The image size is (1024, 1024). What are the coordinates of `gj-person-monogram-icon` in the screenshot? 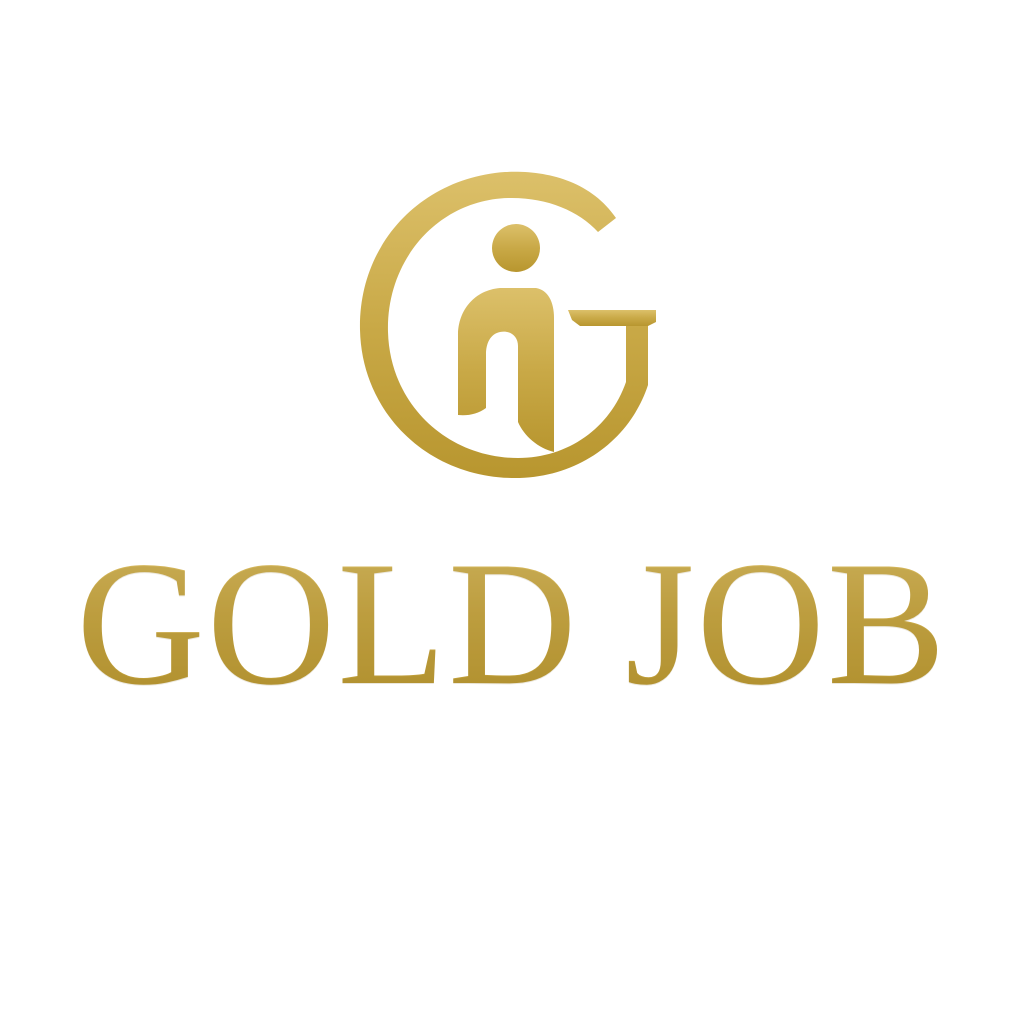 It's located at (507, 325).